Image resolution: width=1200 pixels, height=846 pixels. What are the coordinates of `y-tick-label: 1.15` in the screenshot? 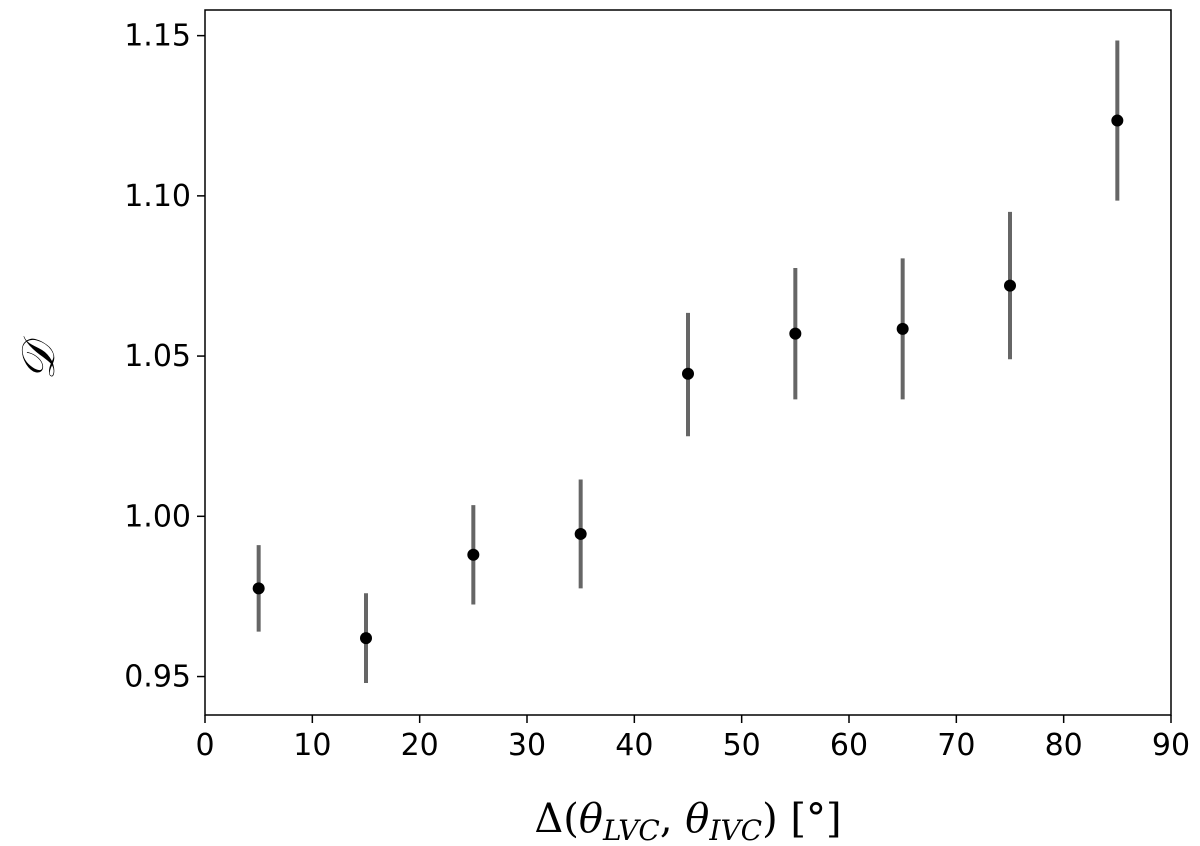 It's located at (157, 36).